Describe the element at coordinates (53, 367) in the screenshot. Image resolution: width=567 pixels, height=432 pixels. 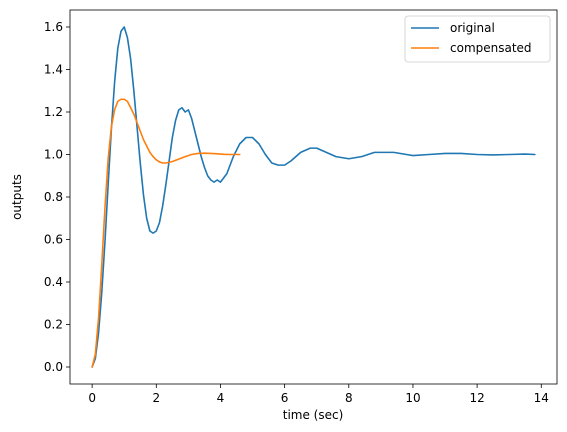
I see `y-tick-label: 0.0` at that location.